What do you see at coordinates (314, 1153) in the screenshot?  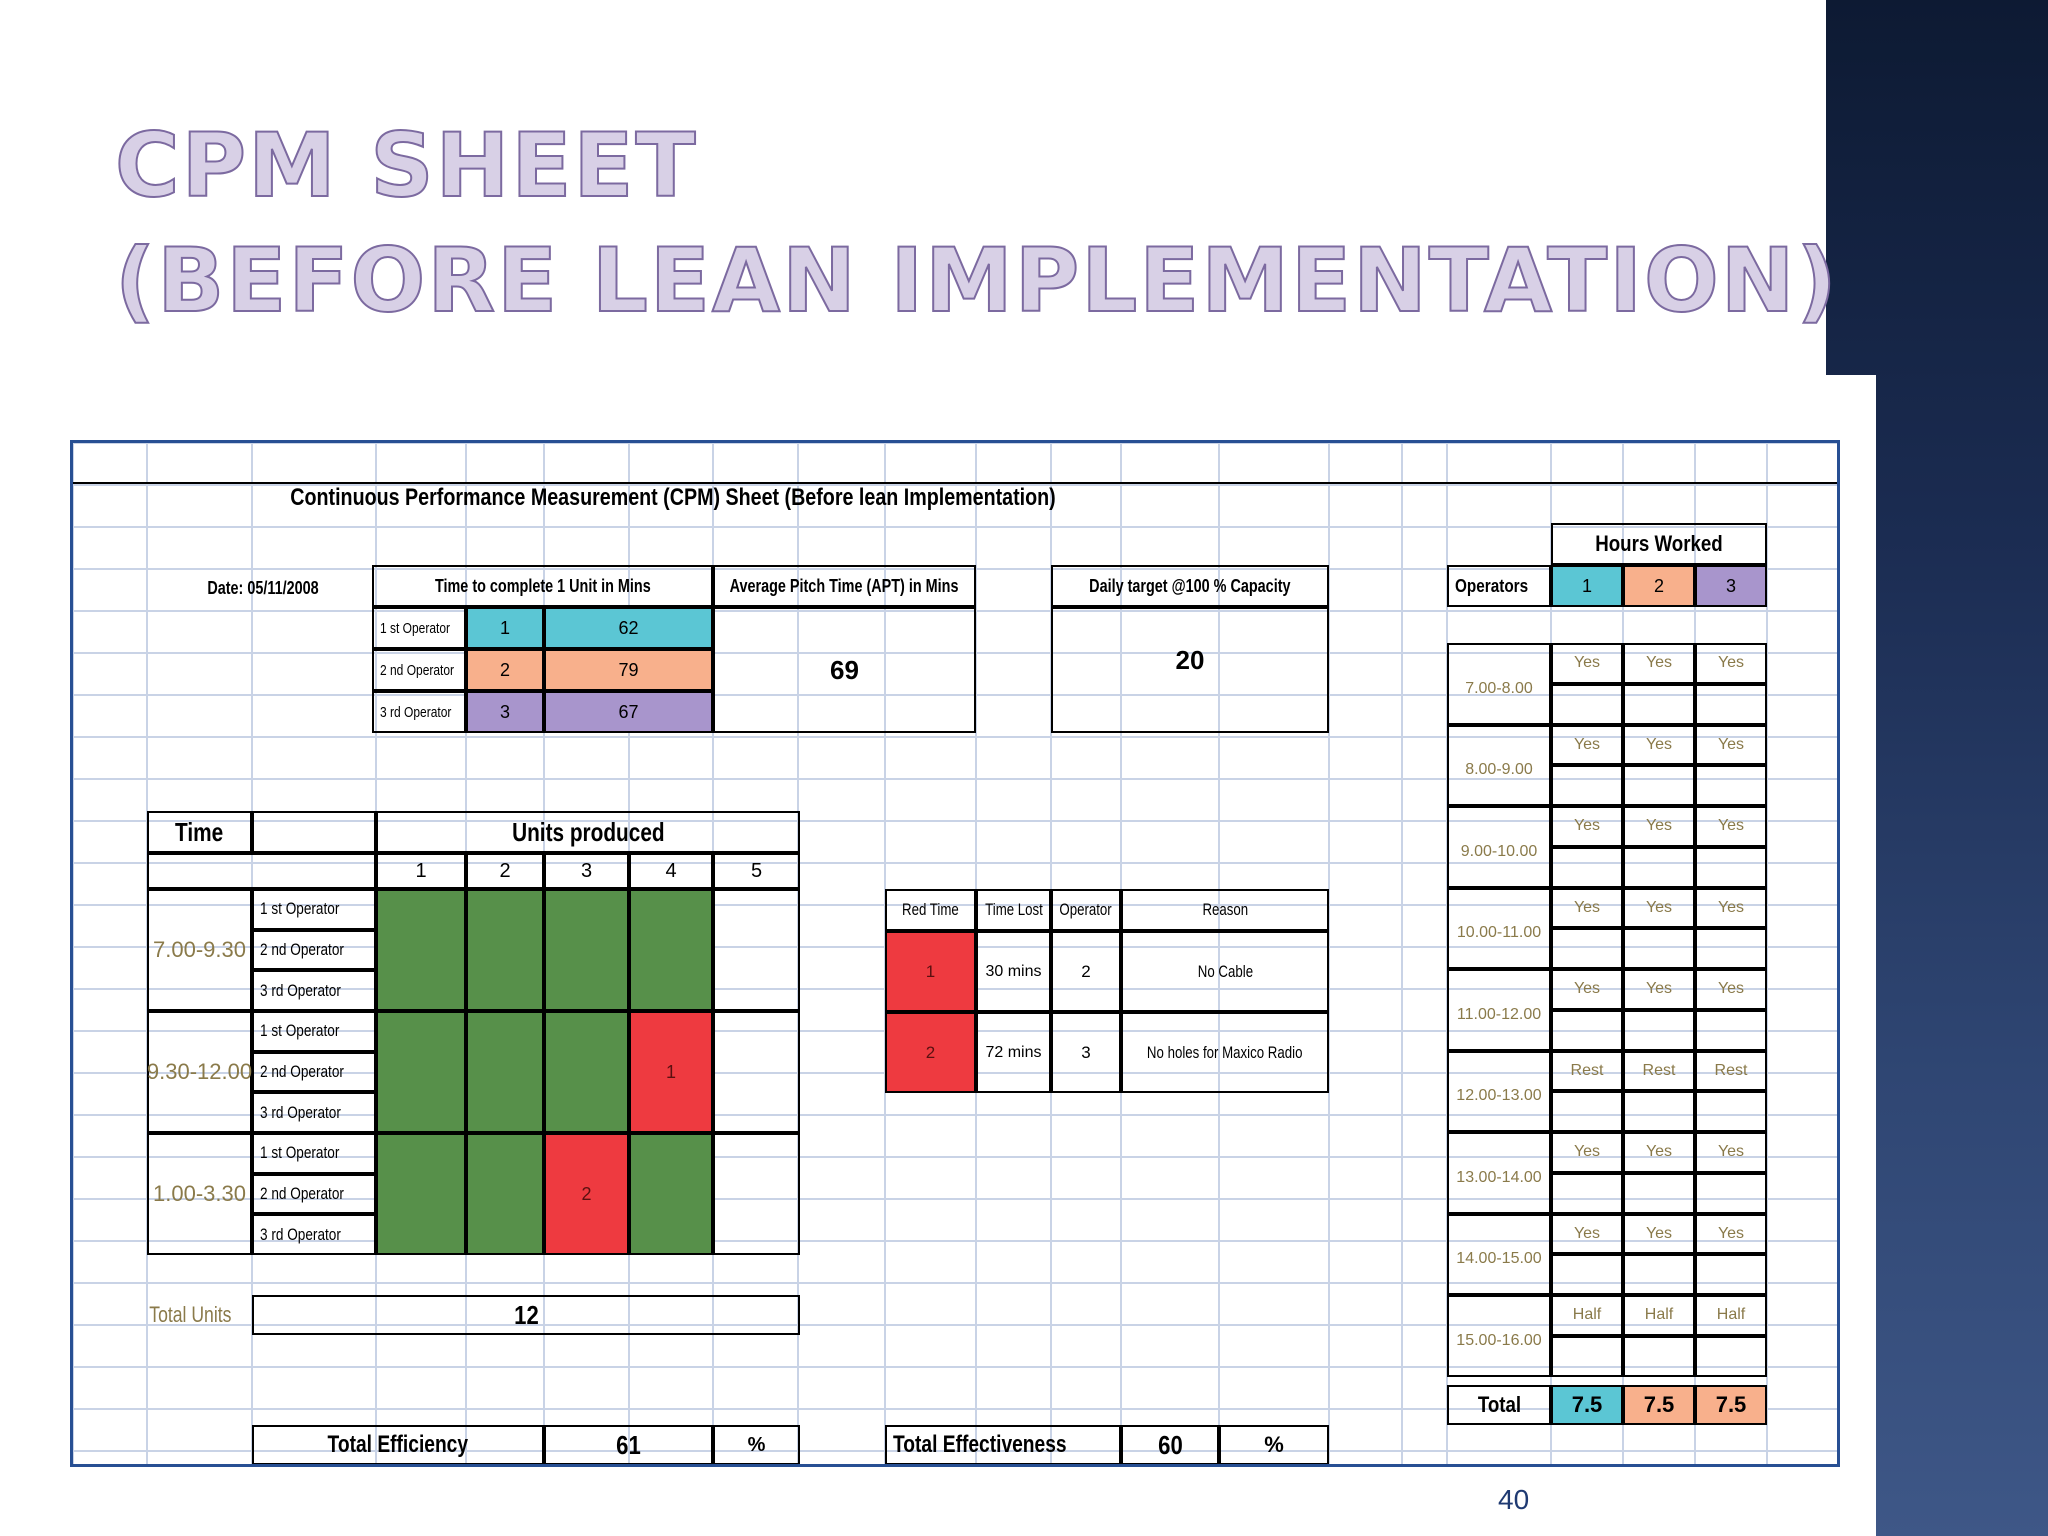 I see `units-operator-label: 1 st Operator` at bounding box center [314, 1153].